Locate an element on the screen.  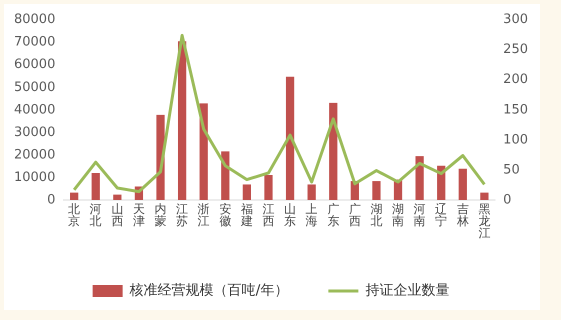
y-tick-label: 20000 is located at coordinates (35, 154).